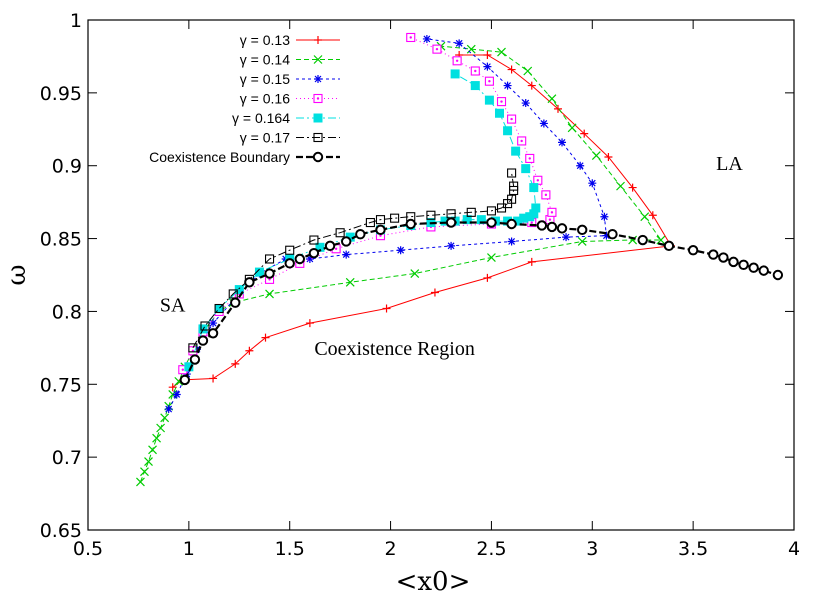  Describe the element at coordinates (265, 40) in the screenshot. I see `legend-label: γ = 0.13` at that location.